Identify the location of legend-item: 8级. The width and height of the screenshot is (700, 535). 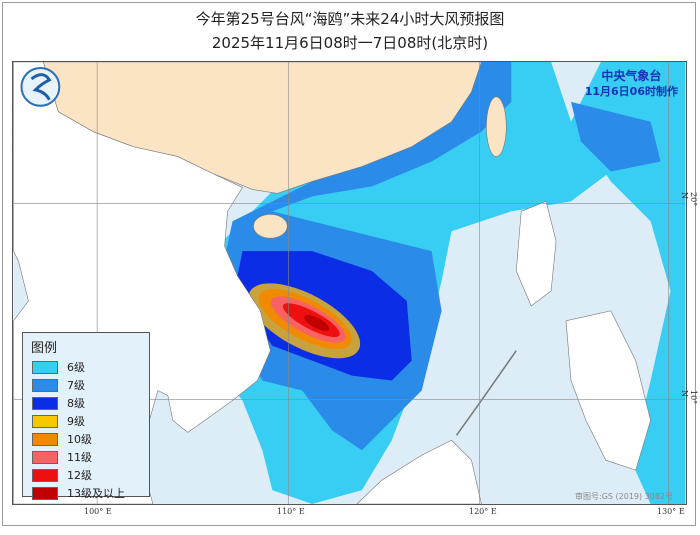
(90, 403).